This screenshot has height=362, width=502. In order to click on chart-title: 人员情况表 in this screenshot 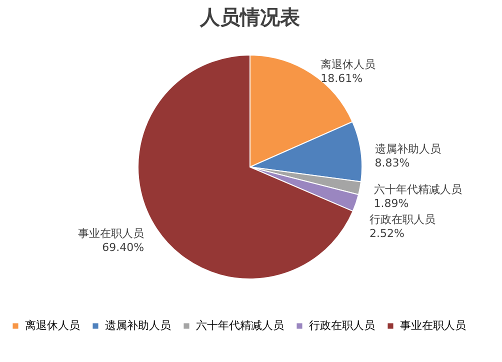, I will do `click(249, 17)`.